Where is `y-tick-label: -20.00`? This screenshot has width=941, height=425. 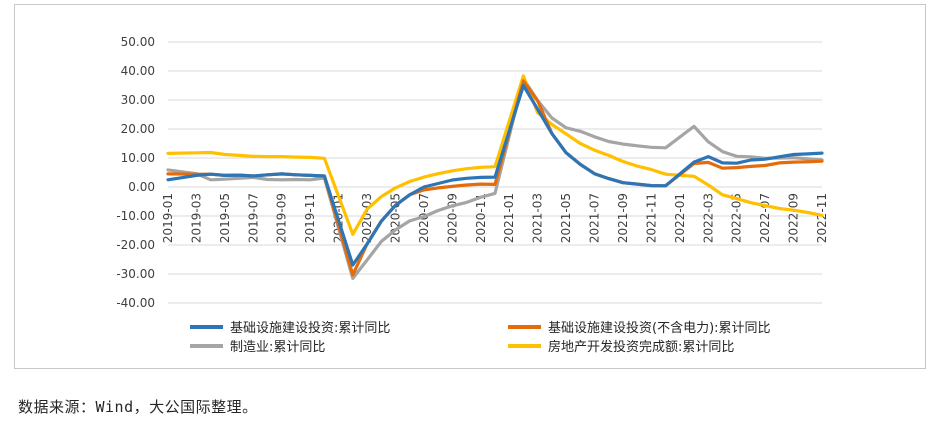 y-tick-label: -20.00 is located at coordinates (135, 245).